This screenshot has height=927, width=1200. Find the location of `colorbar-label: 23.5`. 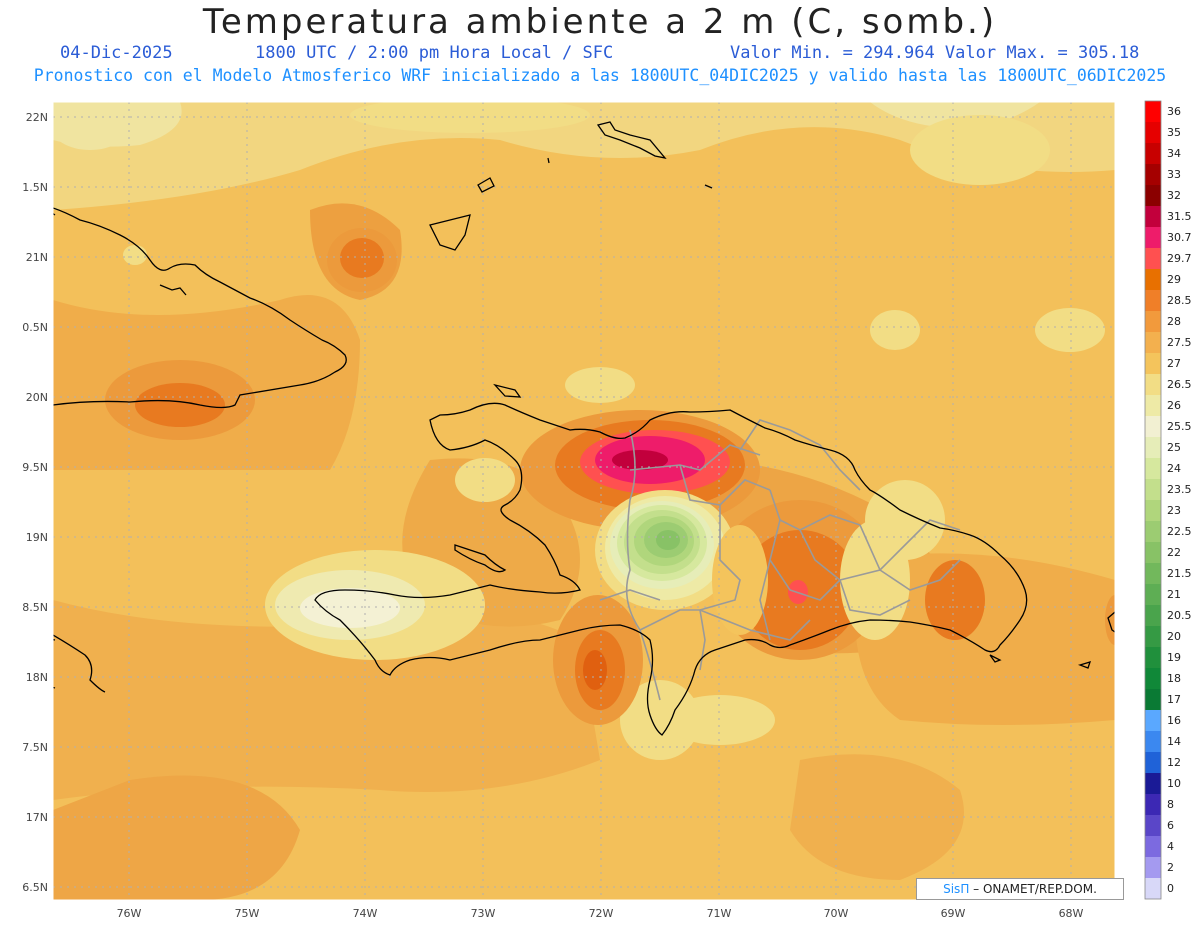

colorbar-label: 23.5 is located at coordinates (1179, 489).